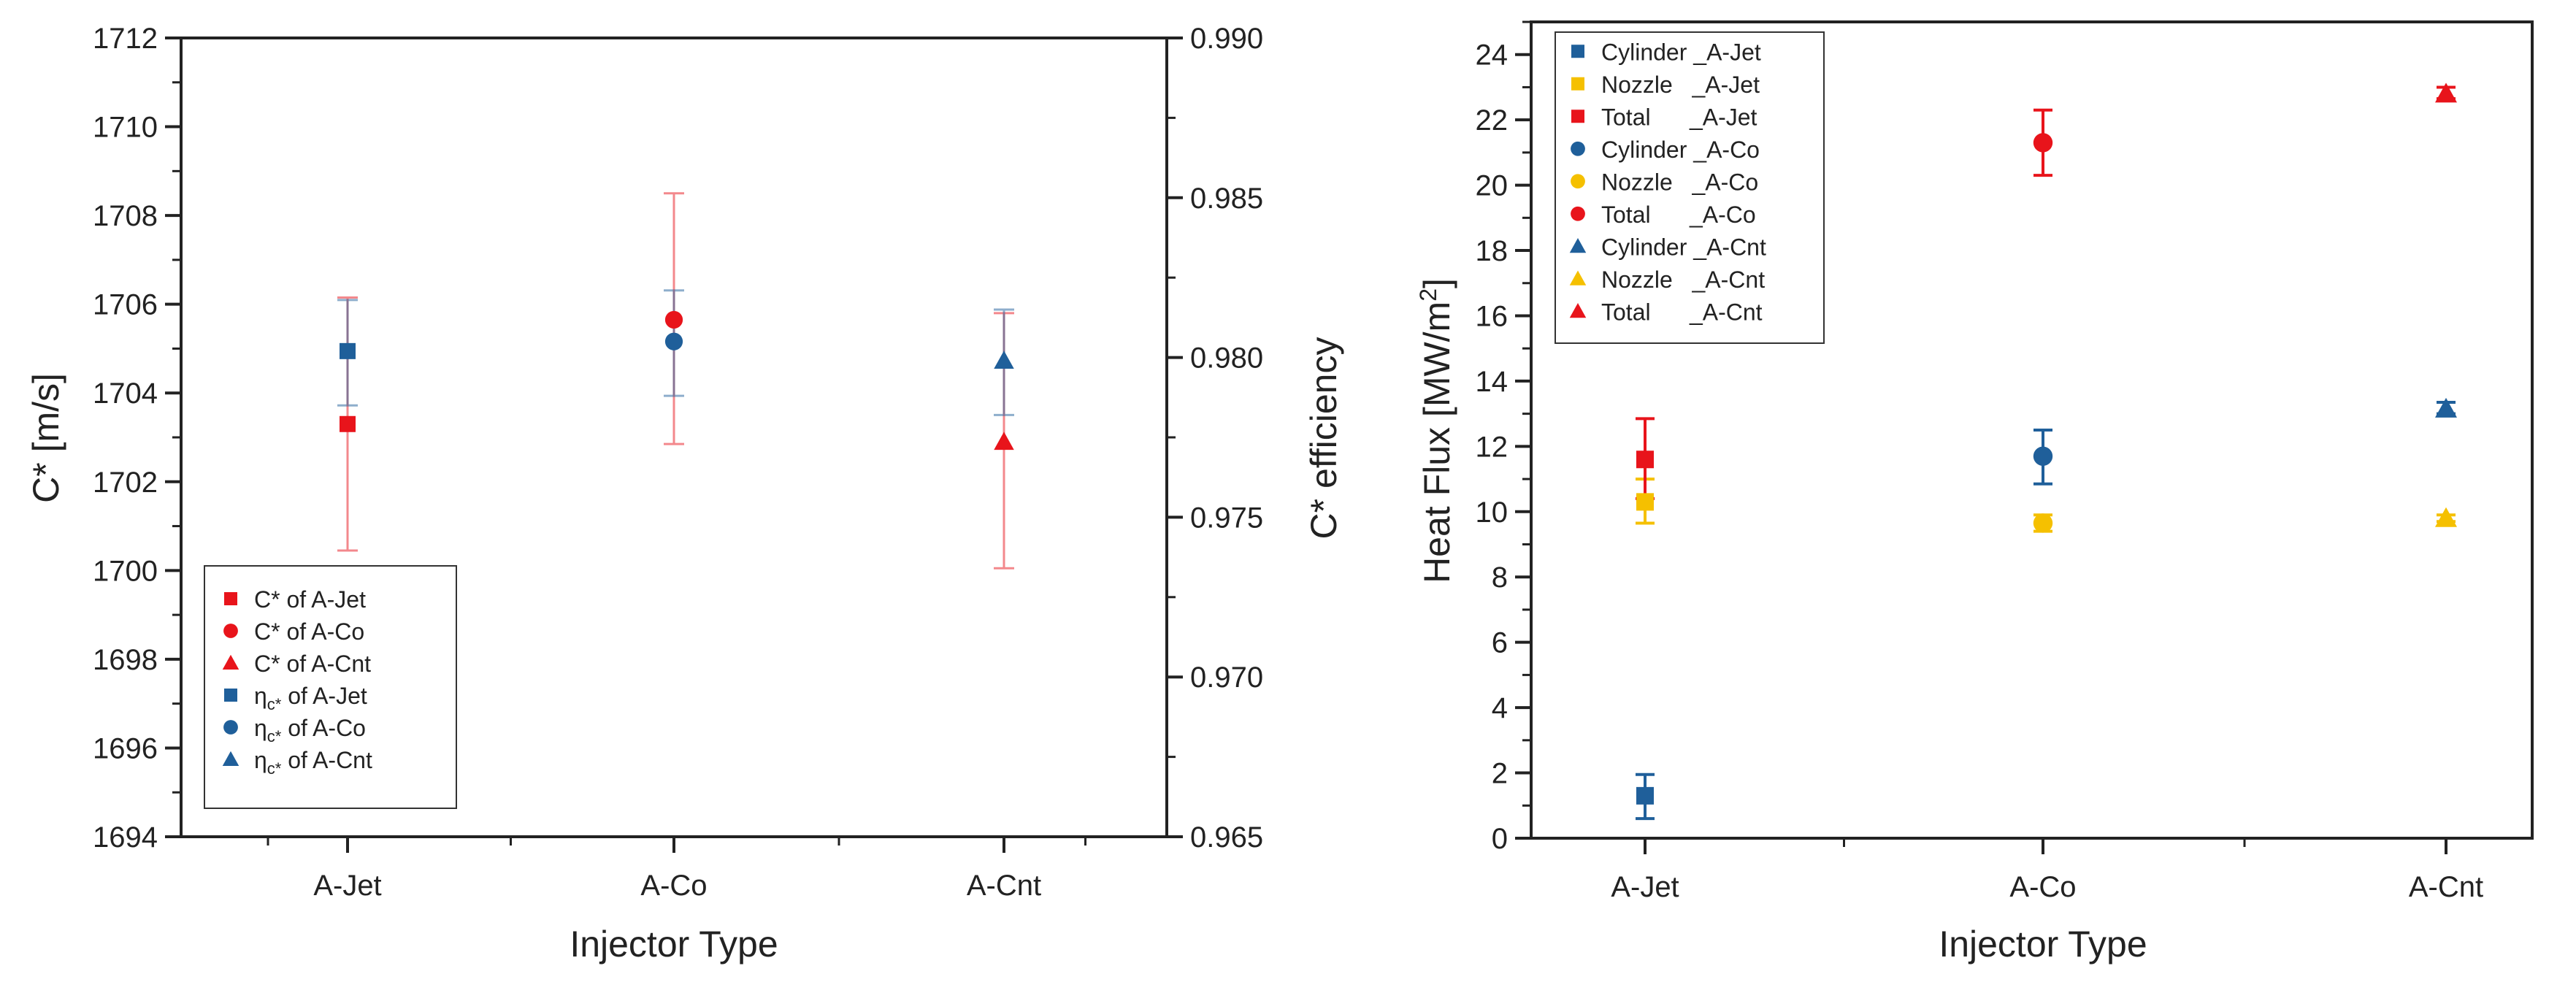 The width and height of the screenshot is (2576, 993). I want to click on legend-label: C* of A-Jet, so click(310, 599).